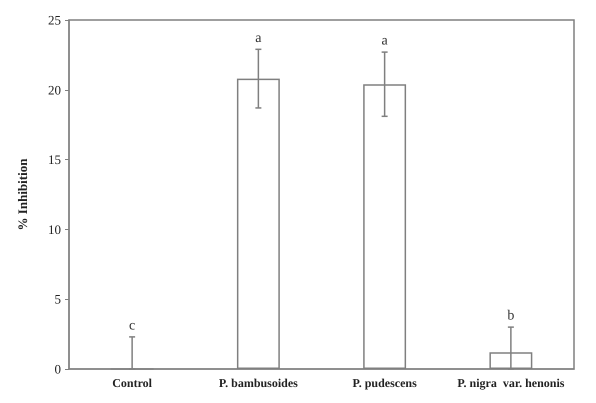 The height and width of the screenshot is (403, 596). What do you see at coordinates (385, 383) in the screenshot?
I see `x-tick-label: P. pudescens` at bounding box center [385, 383].